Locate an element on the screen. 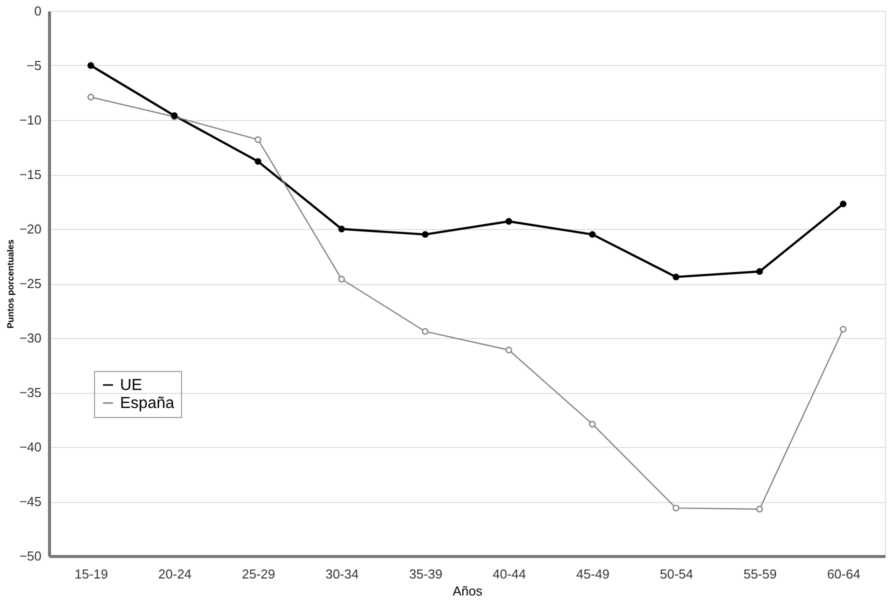 This screenshot has width=890, height=603. legend-label: UE is located at coordinates (131, 385).